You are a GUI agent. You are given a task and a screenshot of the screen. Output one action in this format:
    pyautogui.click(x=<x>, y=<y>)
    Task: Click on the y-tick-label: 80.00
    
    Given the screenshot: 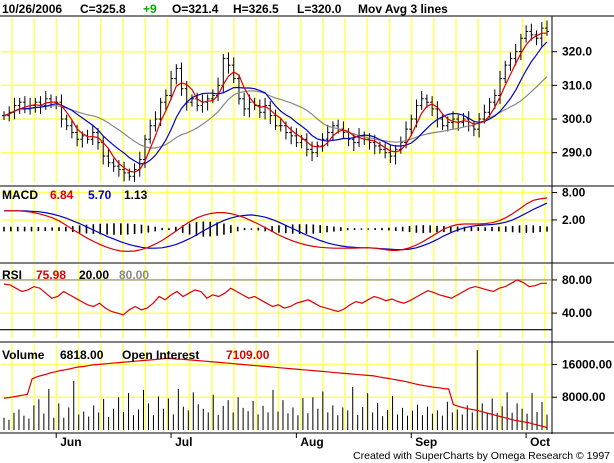 What is the action you would take?
    pyautogui.click(x=577, y=280)
    